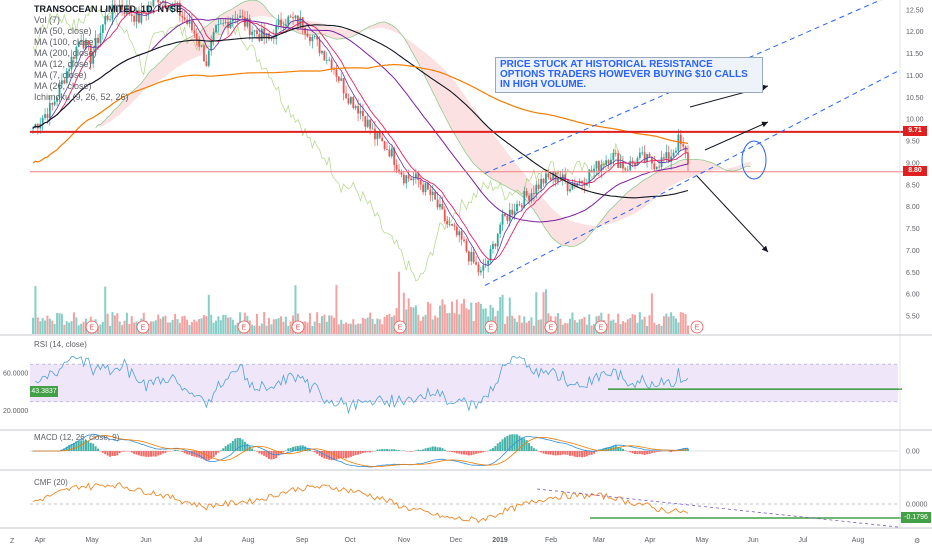 The height and width of the screenshot is (550, 932). What do you see at coordinates (466, 505) in the screenshot?
I see `cmf-pane` at bounding box center [466, 505].